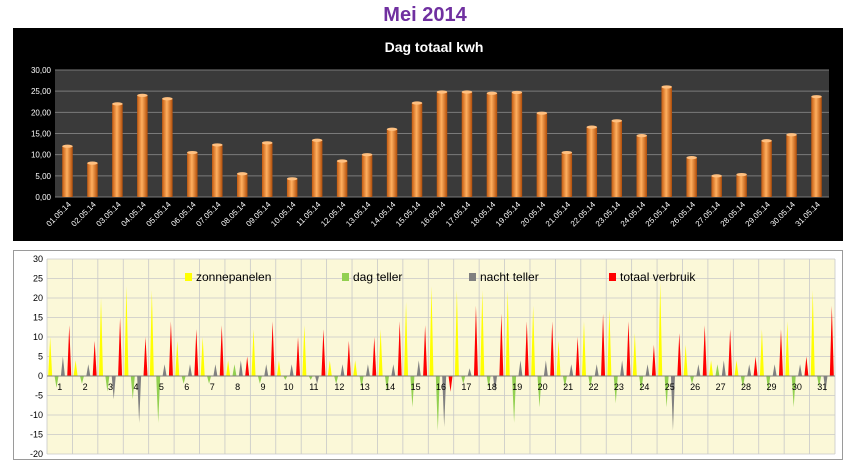 Image resolution: width=850 pixels, height=462 pixels. What do you see at coordinates (39, 396) in the screenshot?
I see `chart2-y-tick-label: -5` at bounding box center [39, 396].